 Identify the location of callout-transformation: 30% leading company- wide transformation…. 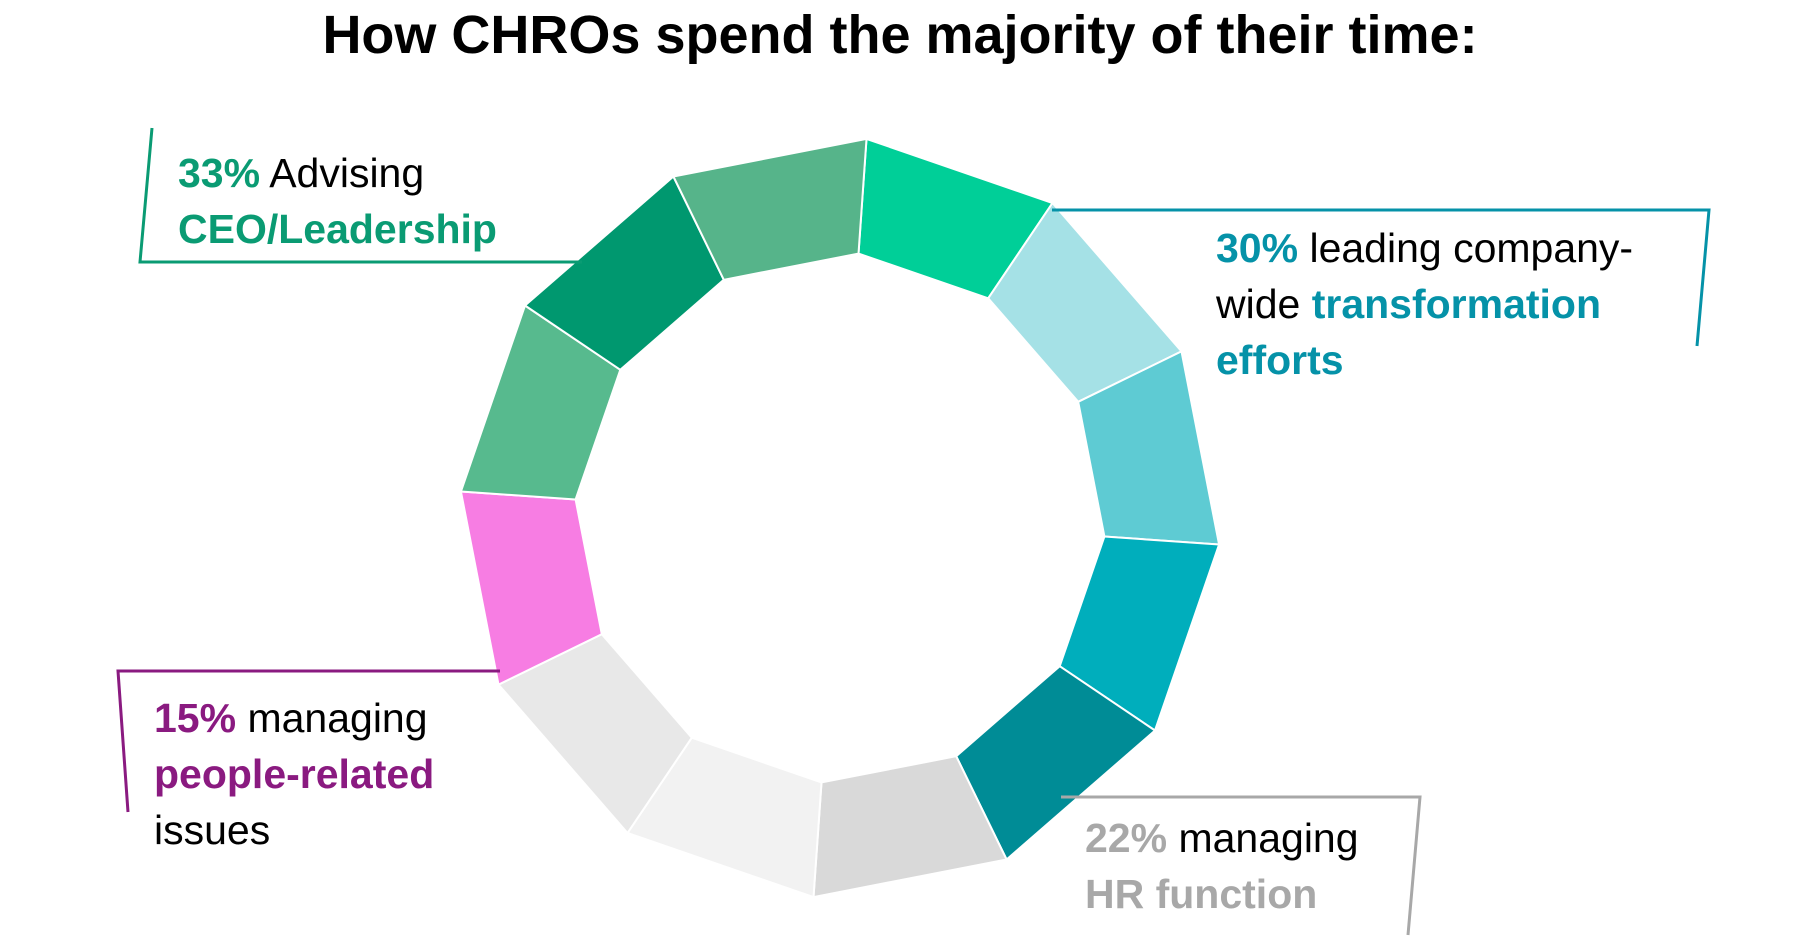
(1424, 304).